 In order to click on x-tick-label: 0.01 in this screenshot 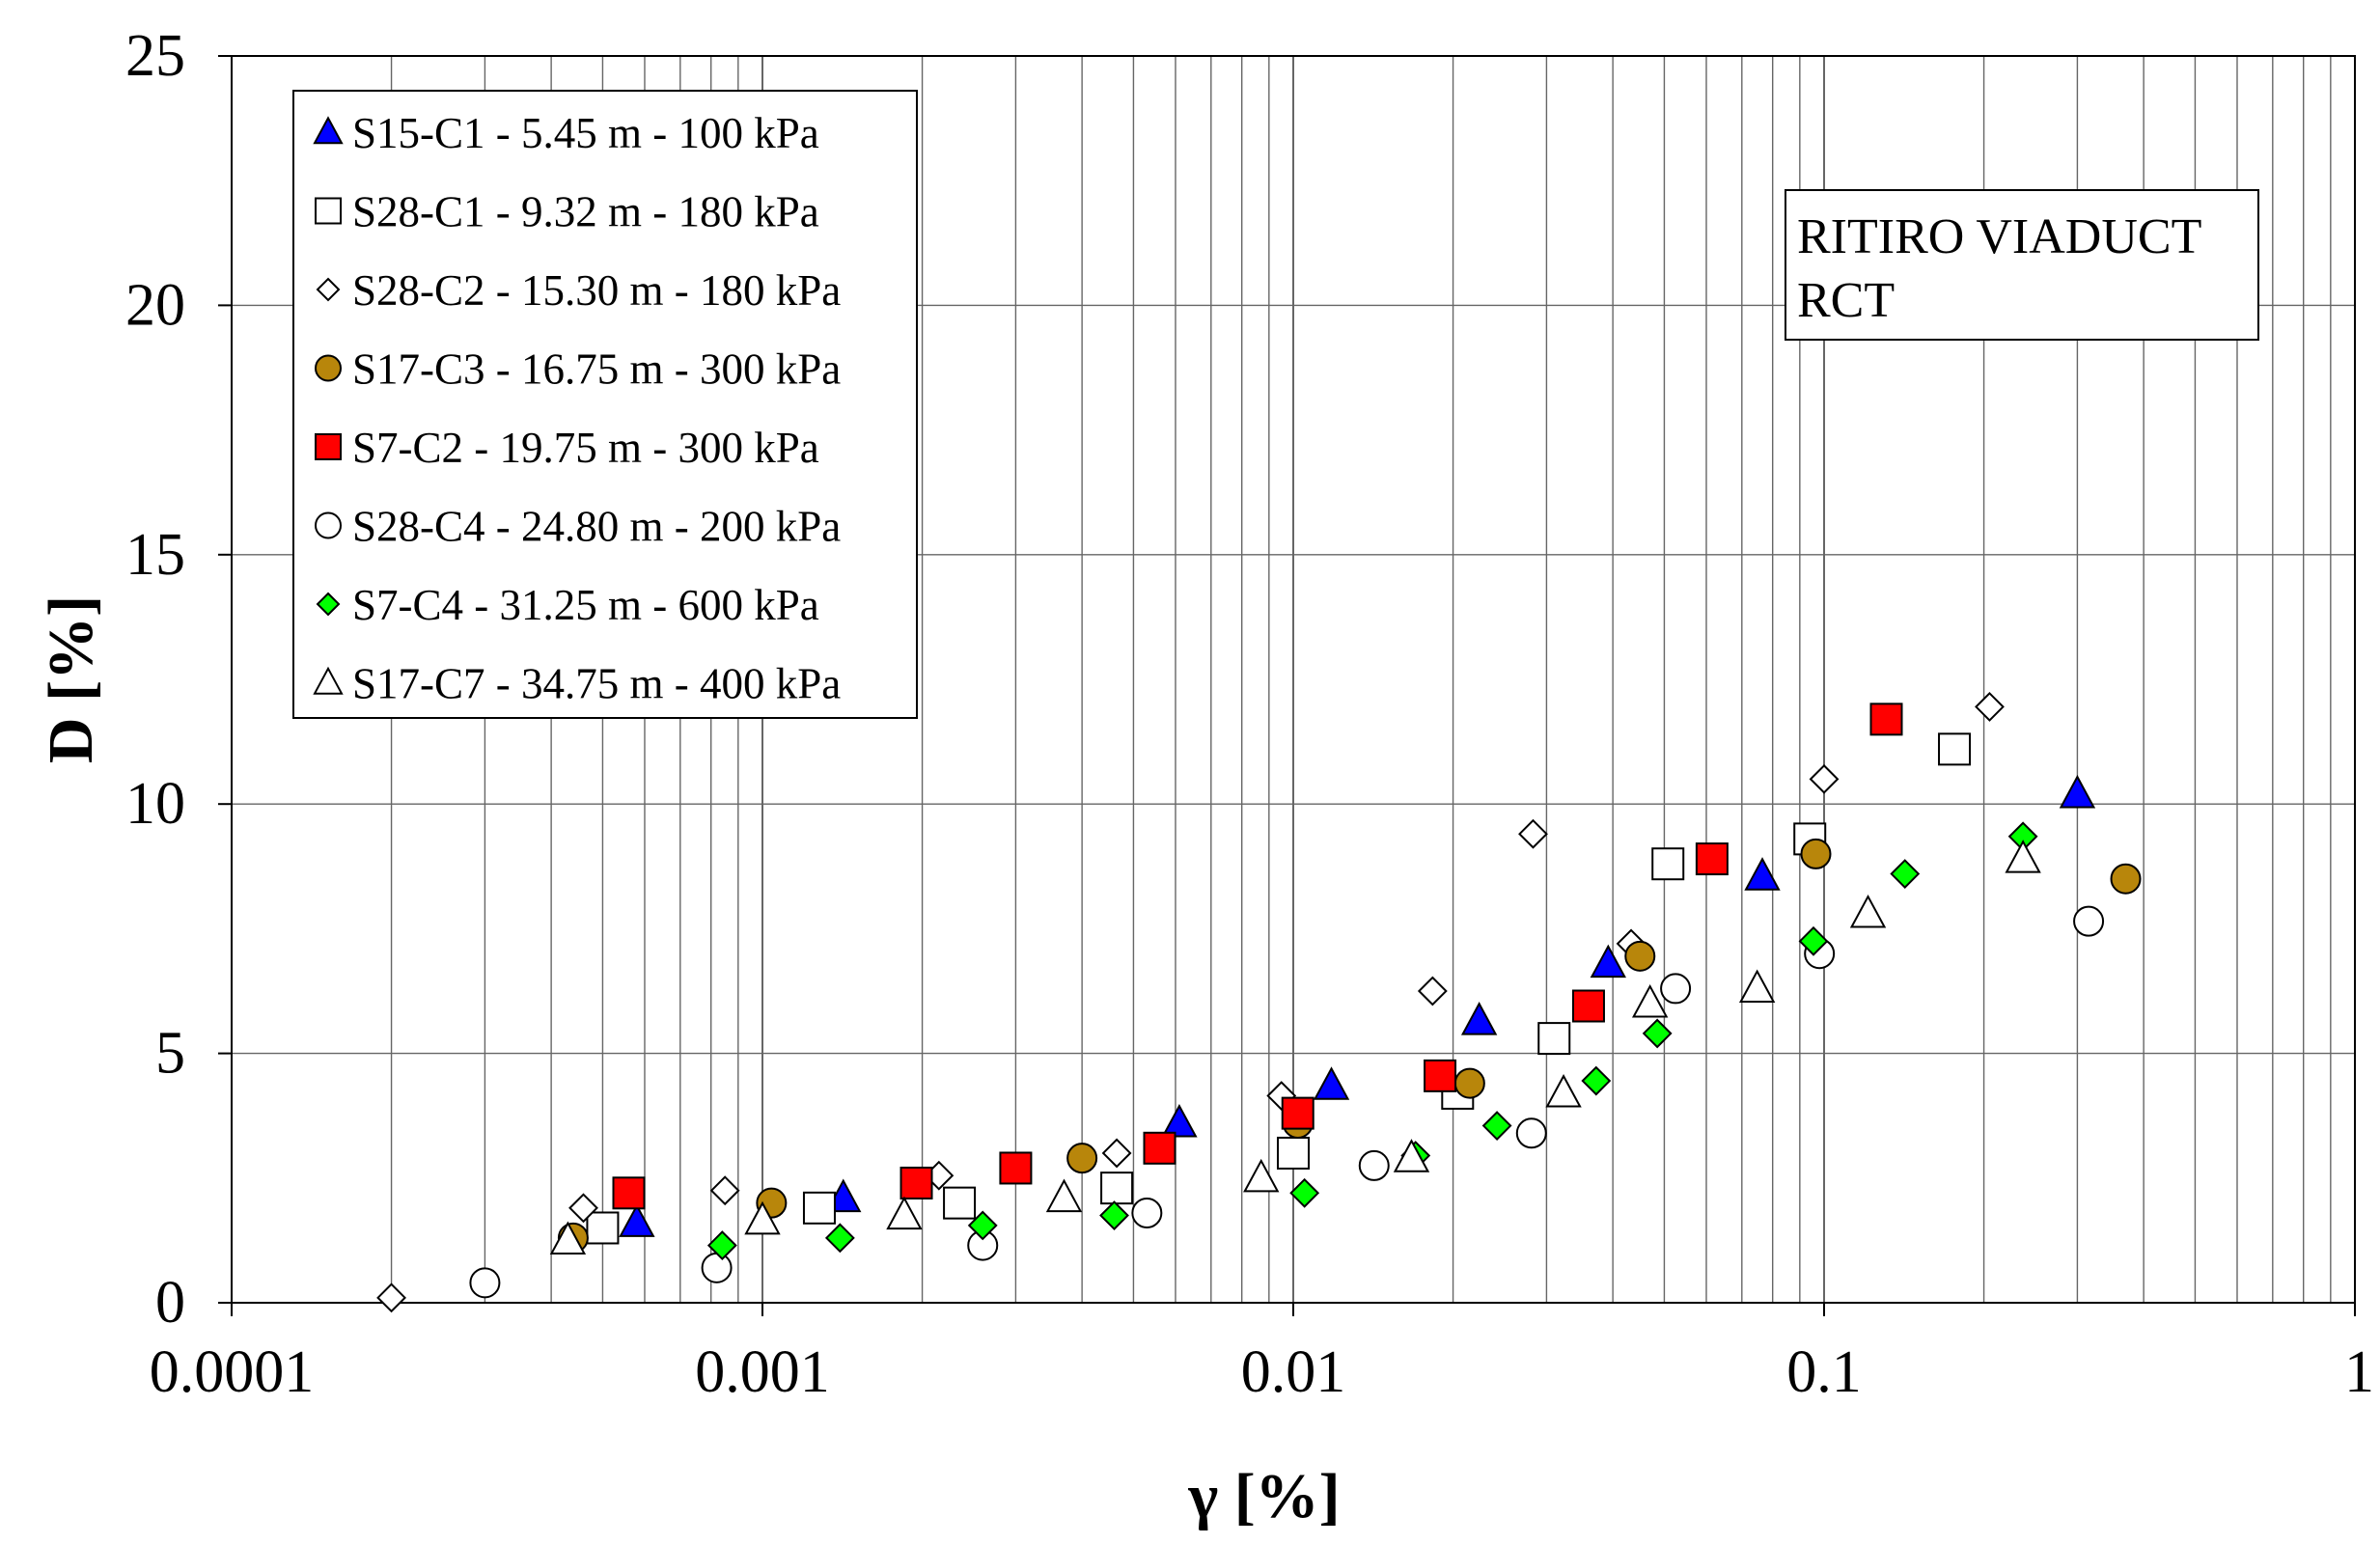, I will do `click(1293, 1372)`.